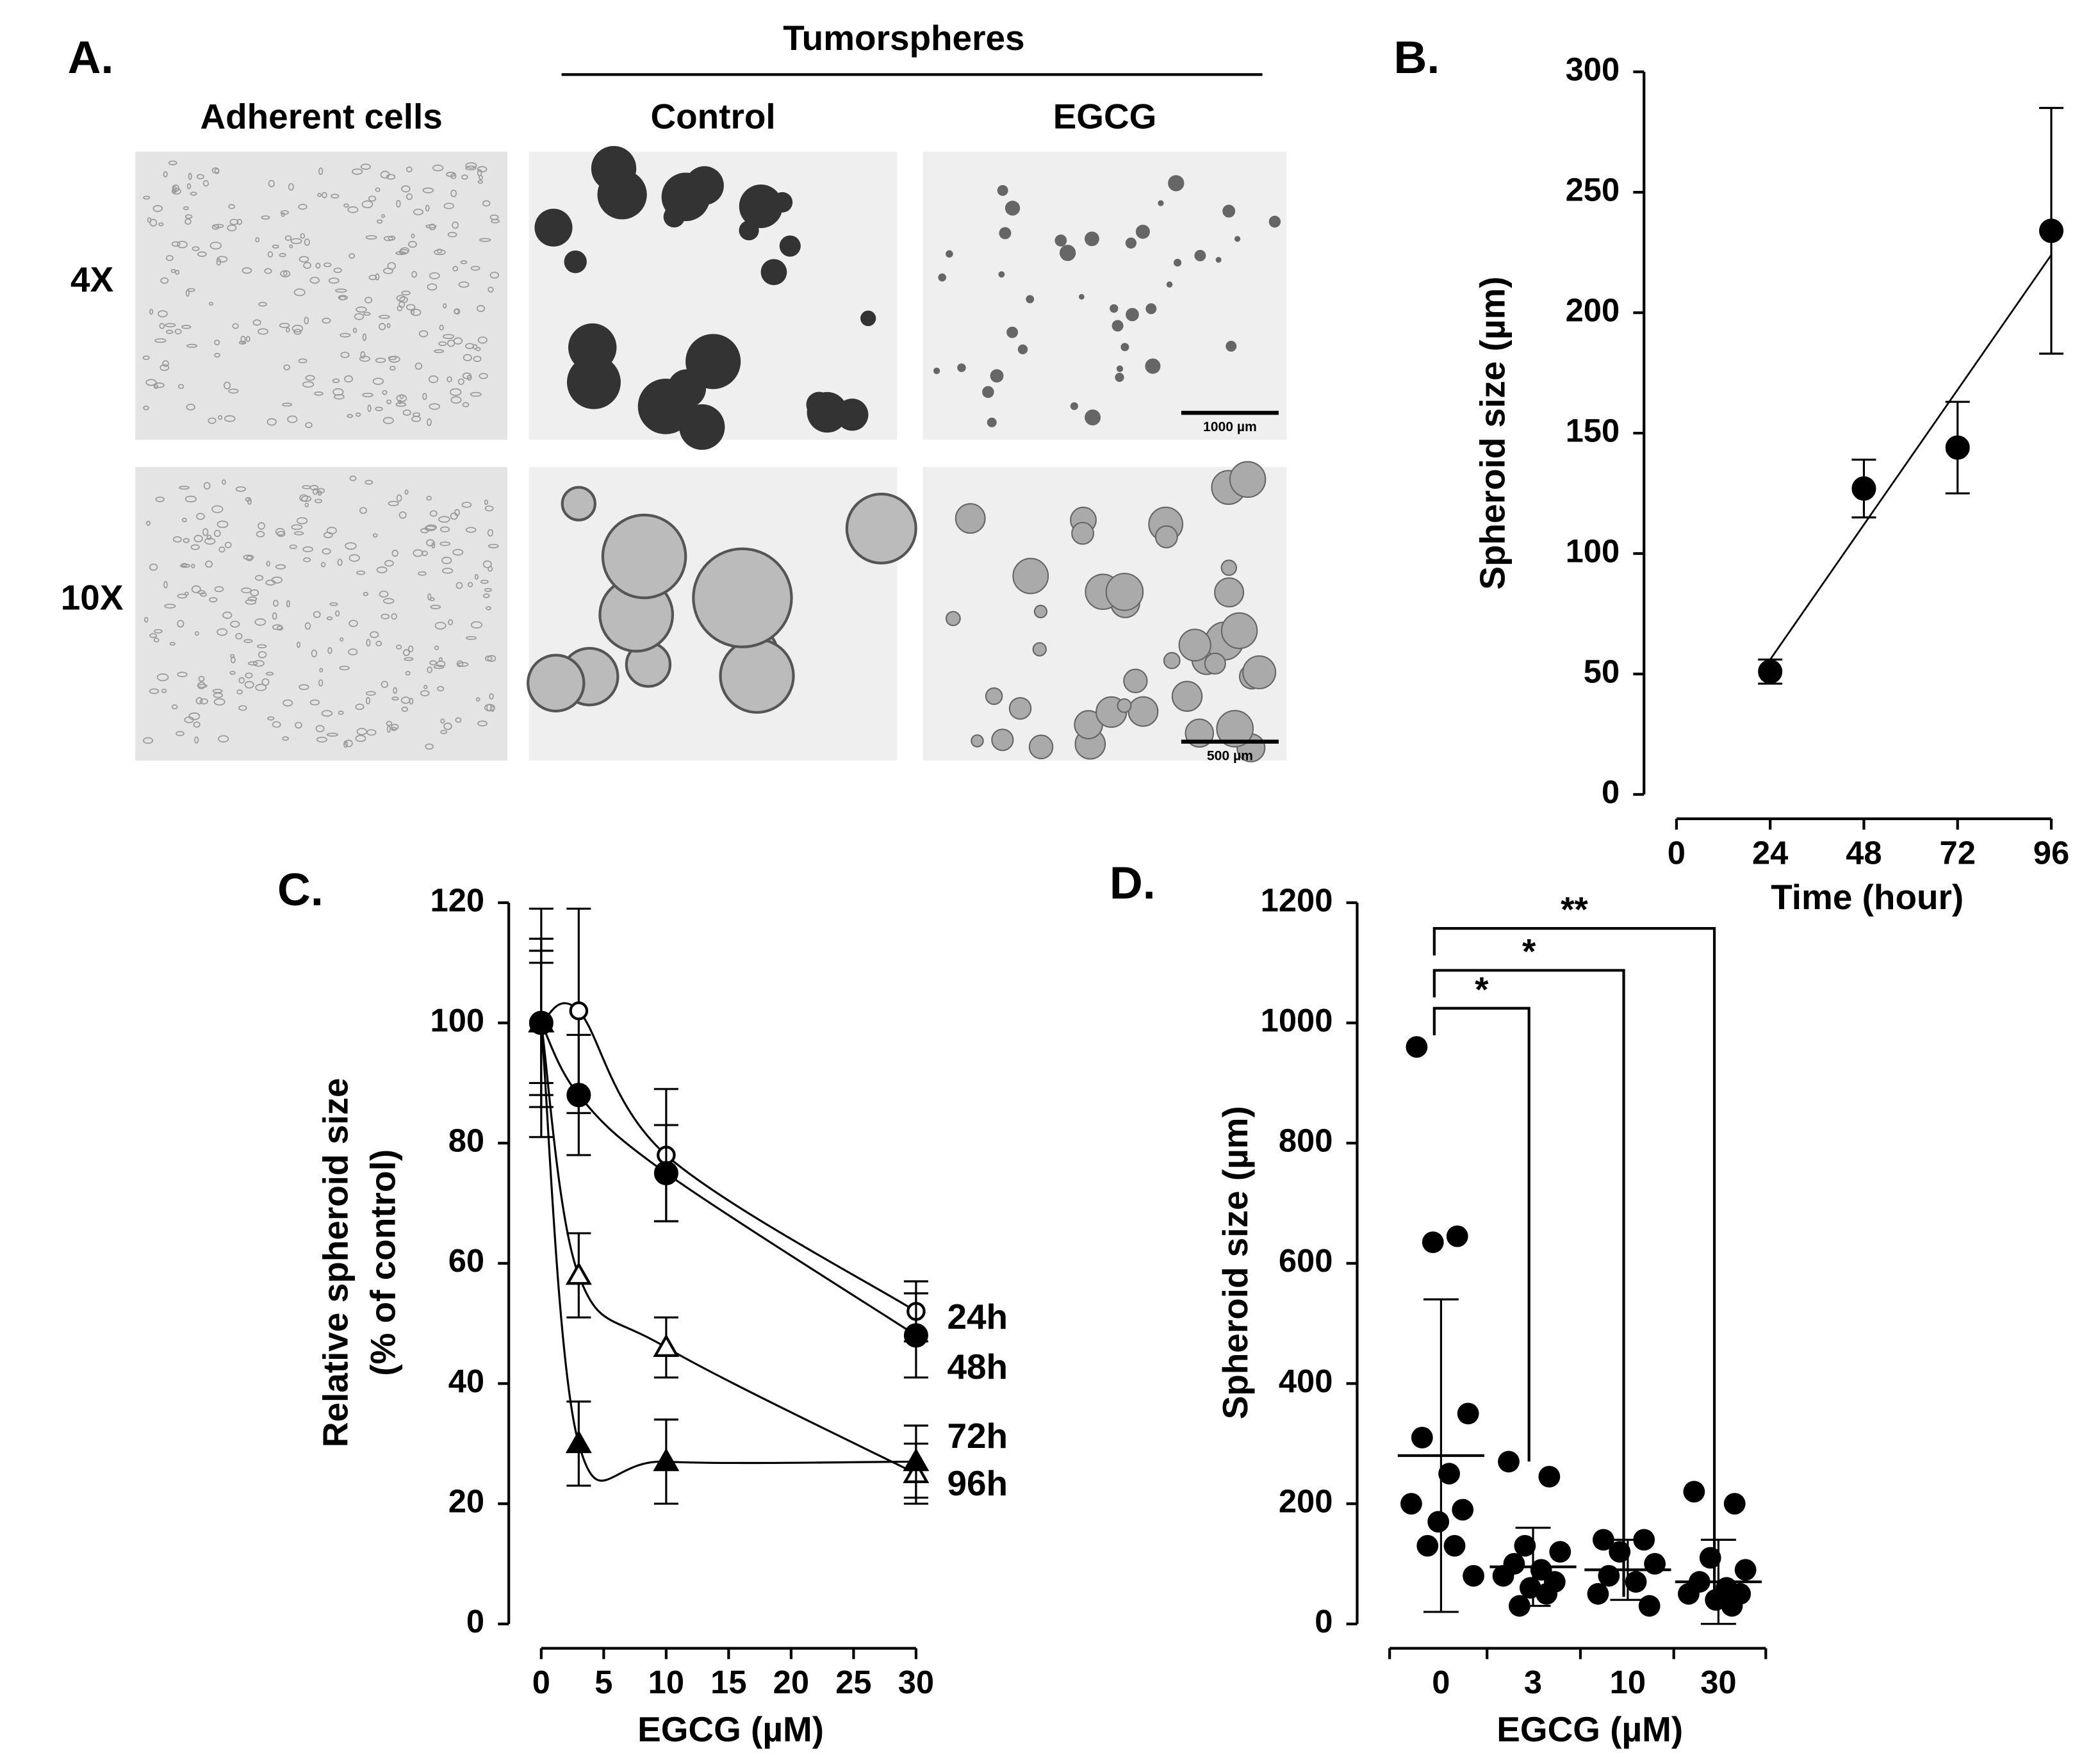 The height and width of the screenshot is (1758, 2100). I want to click on x-tick-label: 48, so click(1864, 852).